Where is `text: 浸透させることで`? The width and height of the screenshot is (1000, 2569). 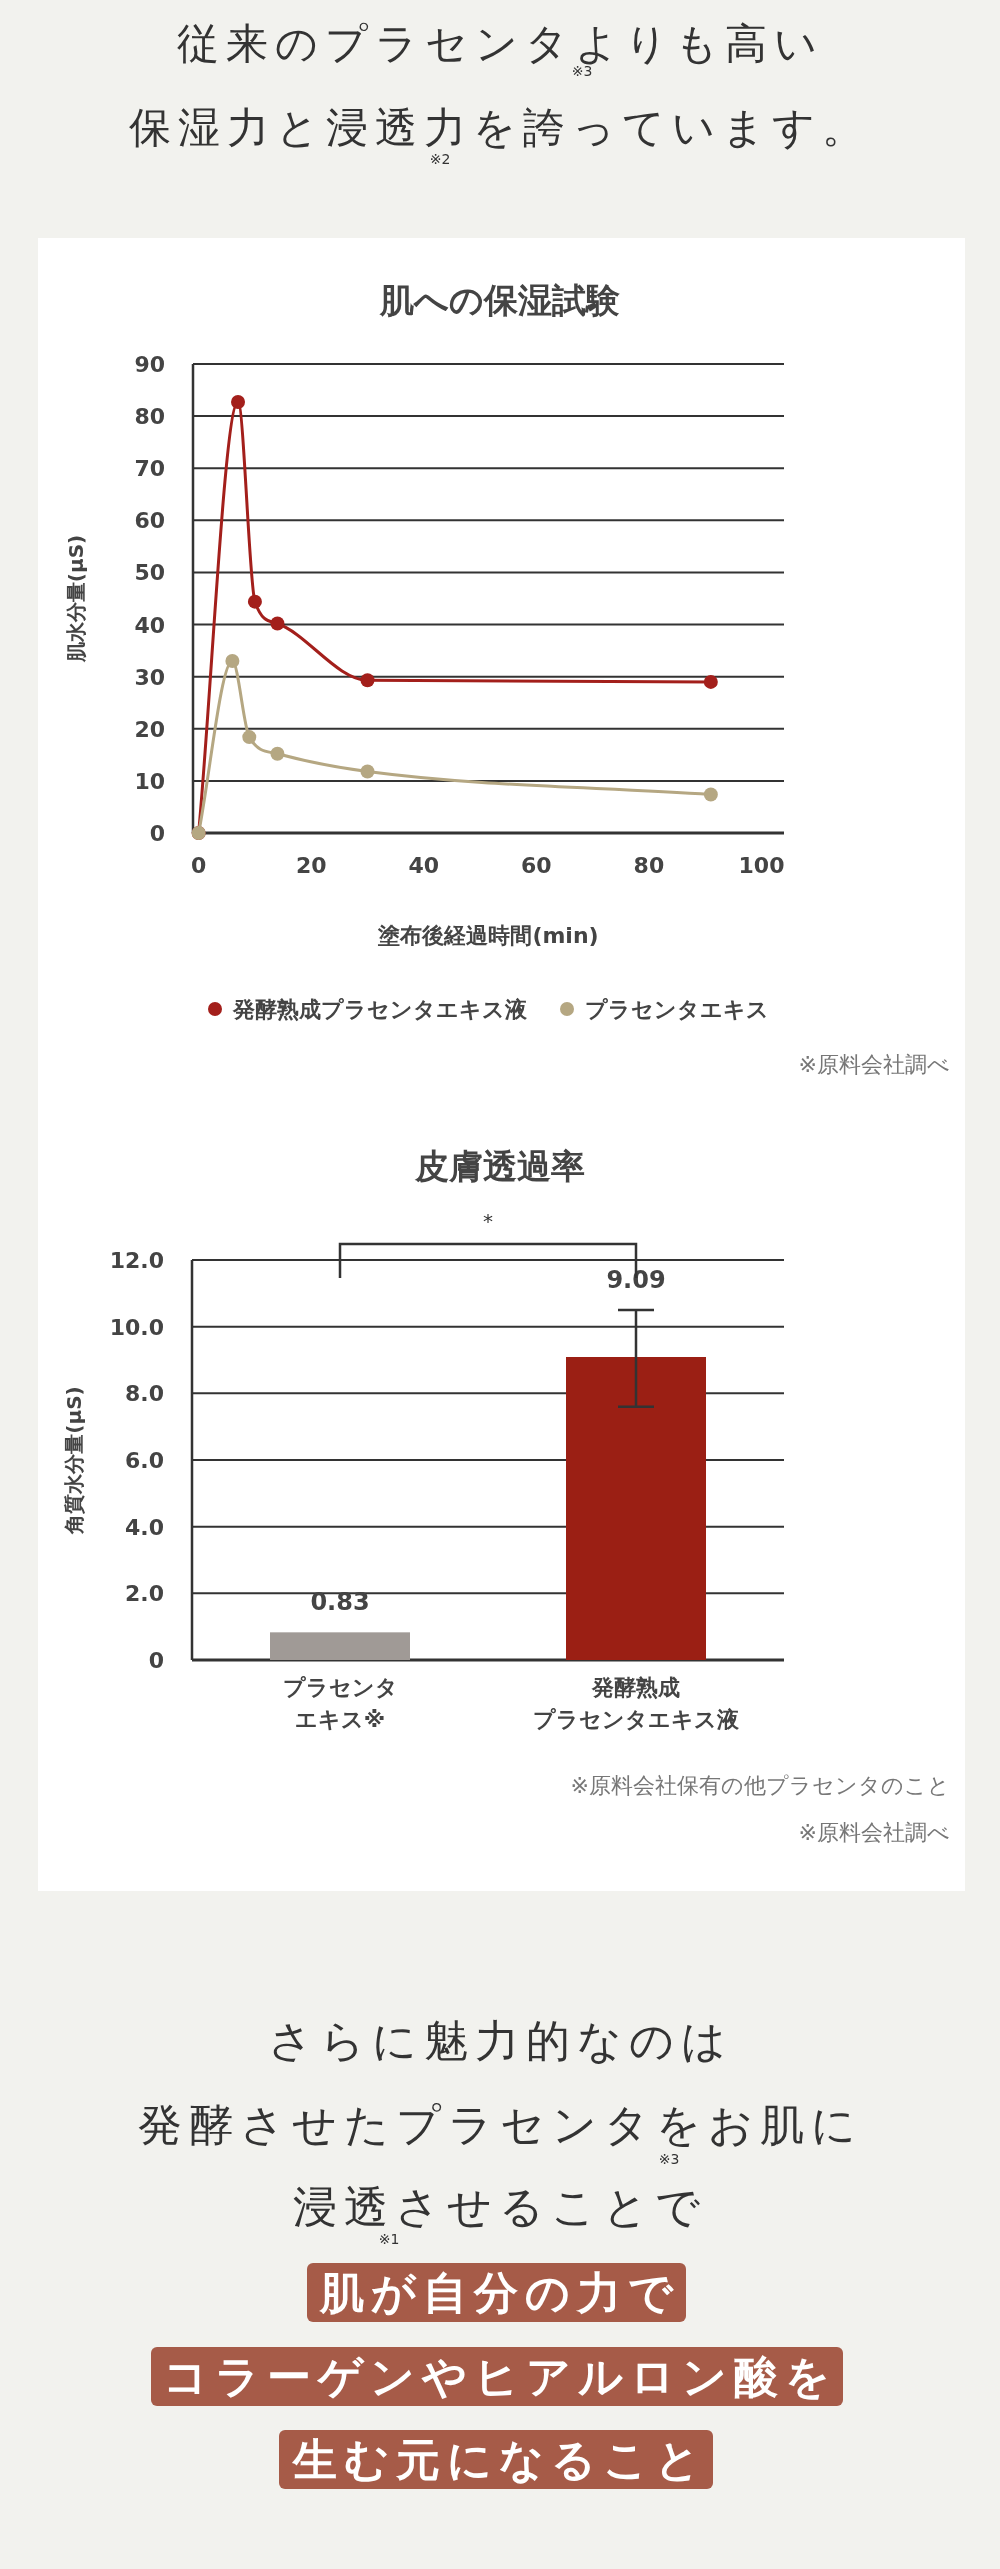 text: 浸透させることで is located at coordinates (500, 2206).